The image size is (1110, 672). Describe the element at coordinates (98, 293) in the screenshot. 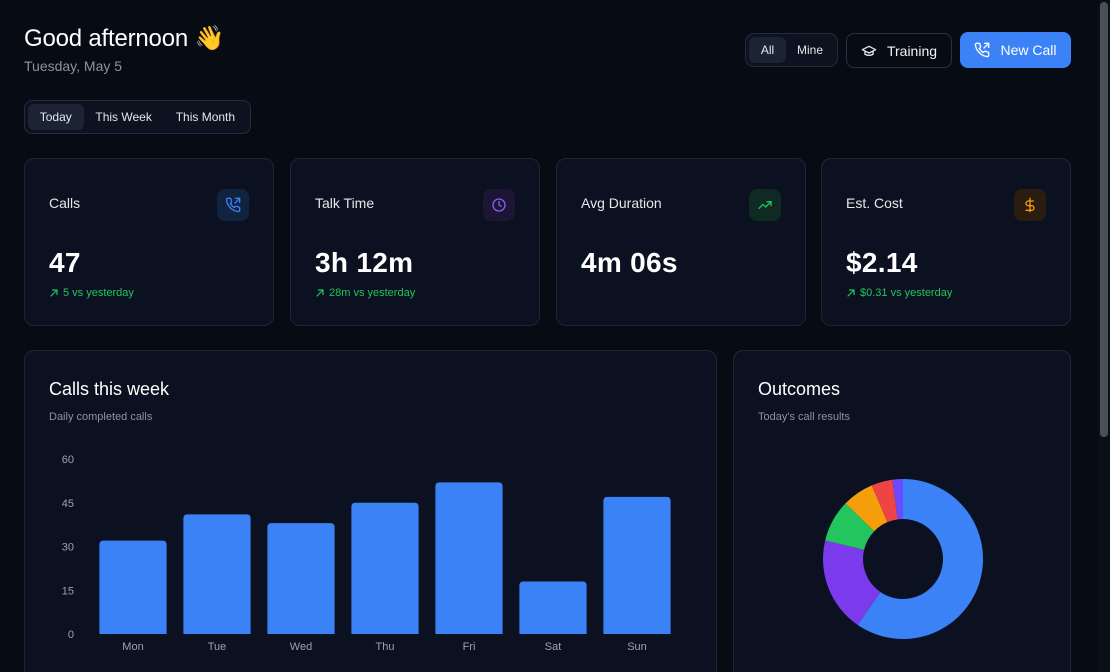

I see `stat-delta-text: 5 vs yesterday` at that location.